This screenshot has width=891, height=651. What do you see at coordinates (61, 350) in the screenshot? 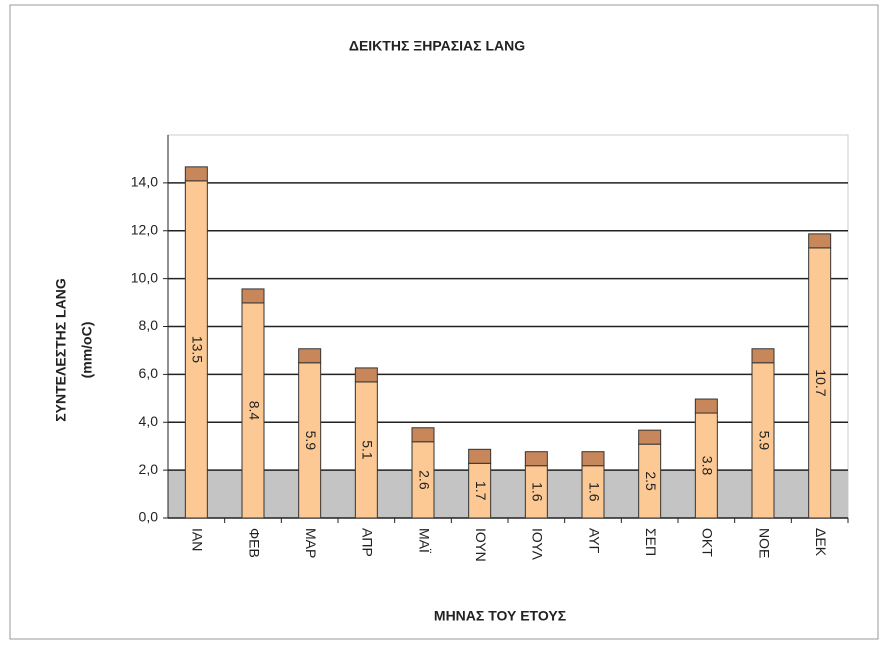
I see `y-axis-label: ΣΥΝΤΕΛΕΣΤΗΣ LANG` at bounding box center [61, 350].